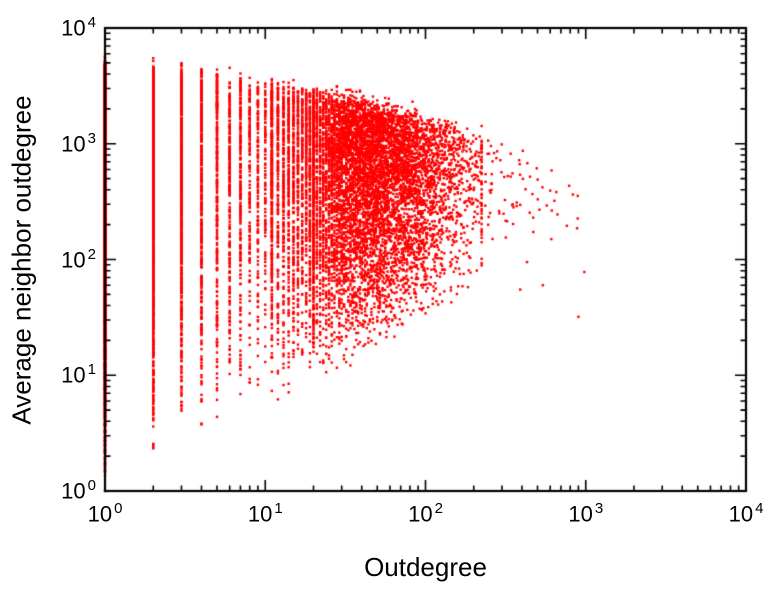  What do you see at coordinates (78, 374) in the screenshot?
I see `y-tick-label: 10 1` at bounding box center [78, 374].